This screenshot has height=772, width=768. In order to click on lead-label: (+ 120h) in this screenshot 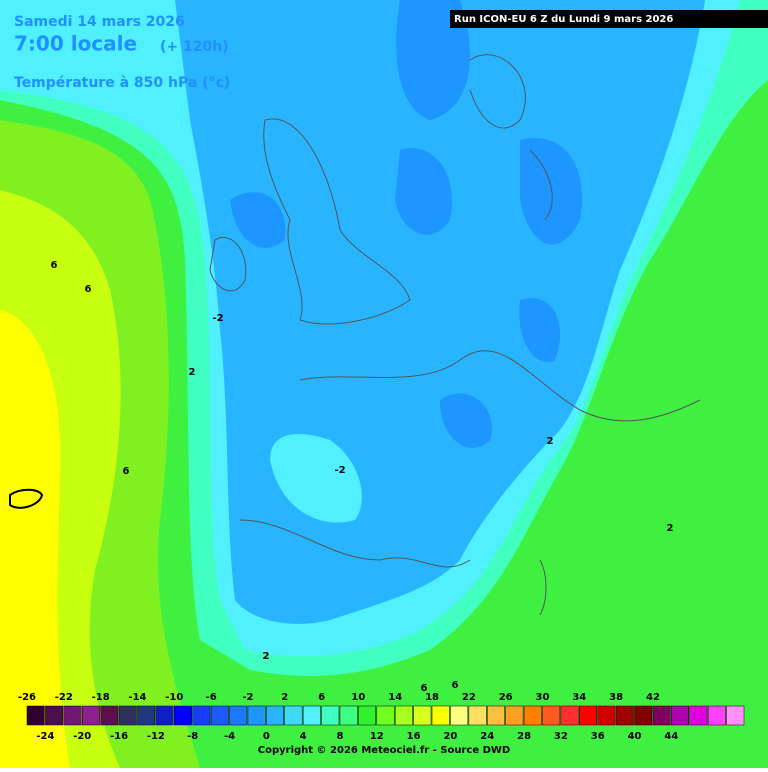, I will do `click(194, 47)`.